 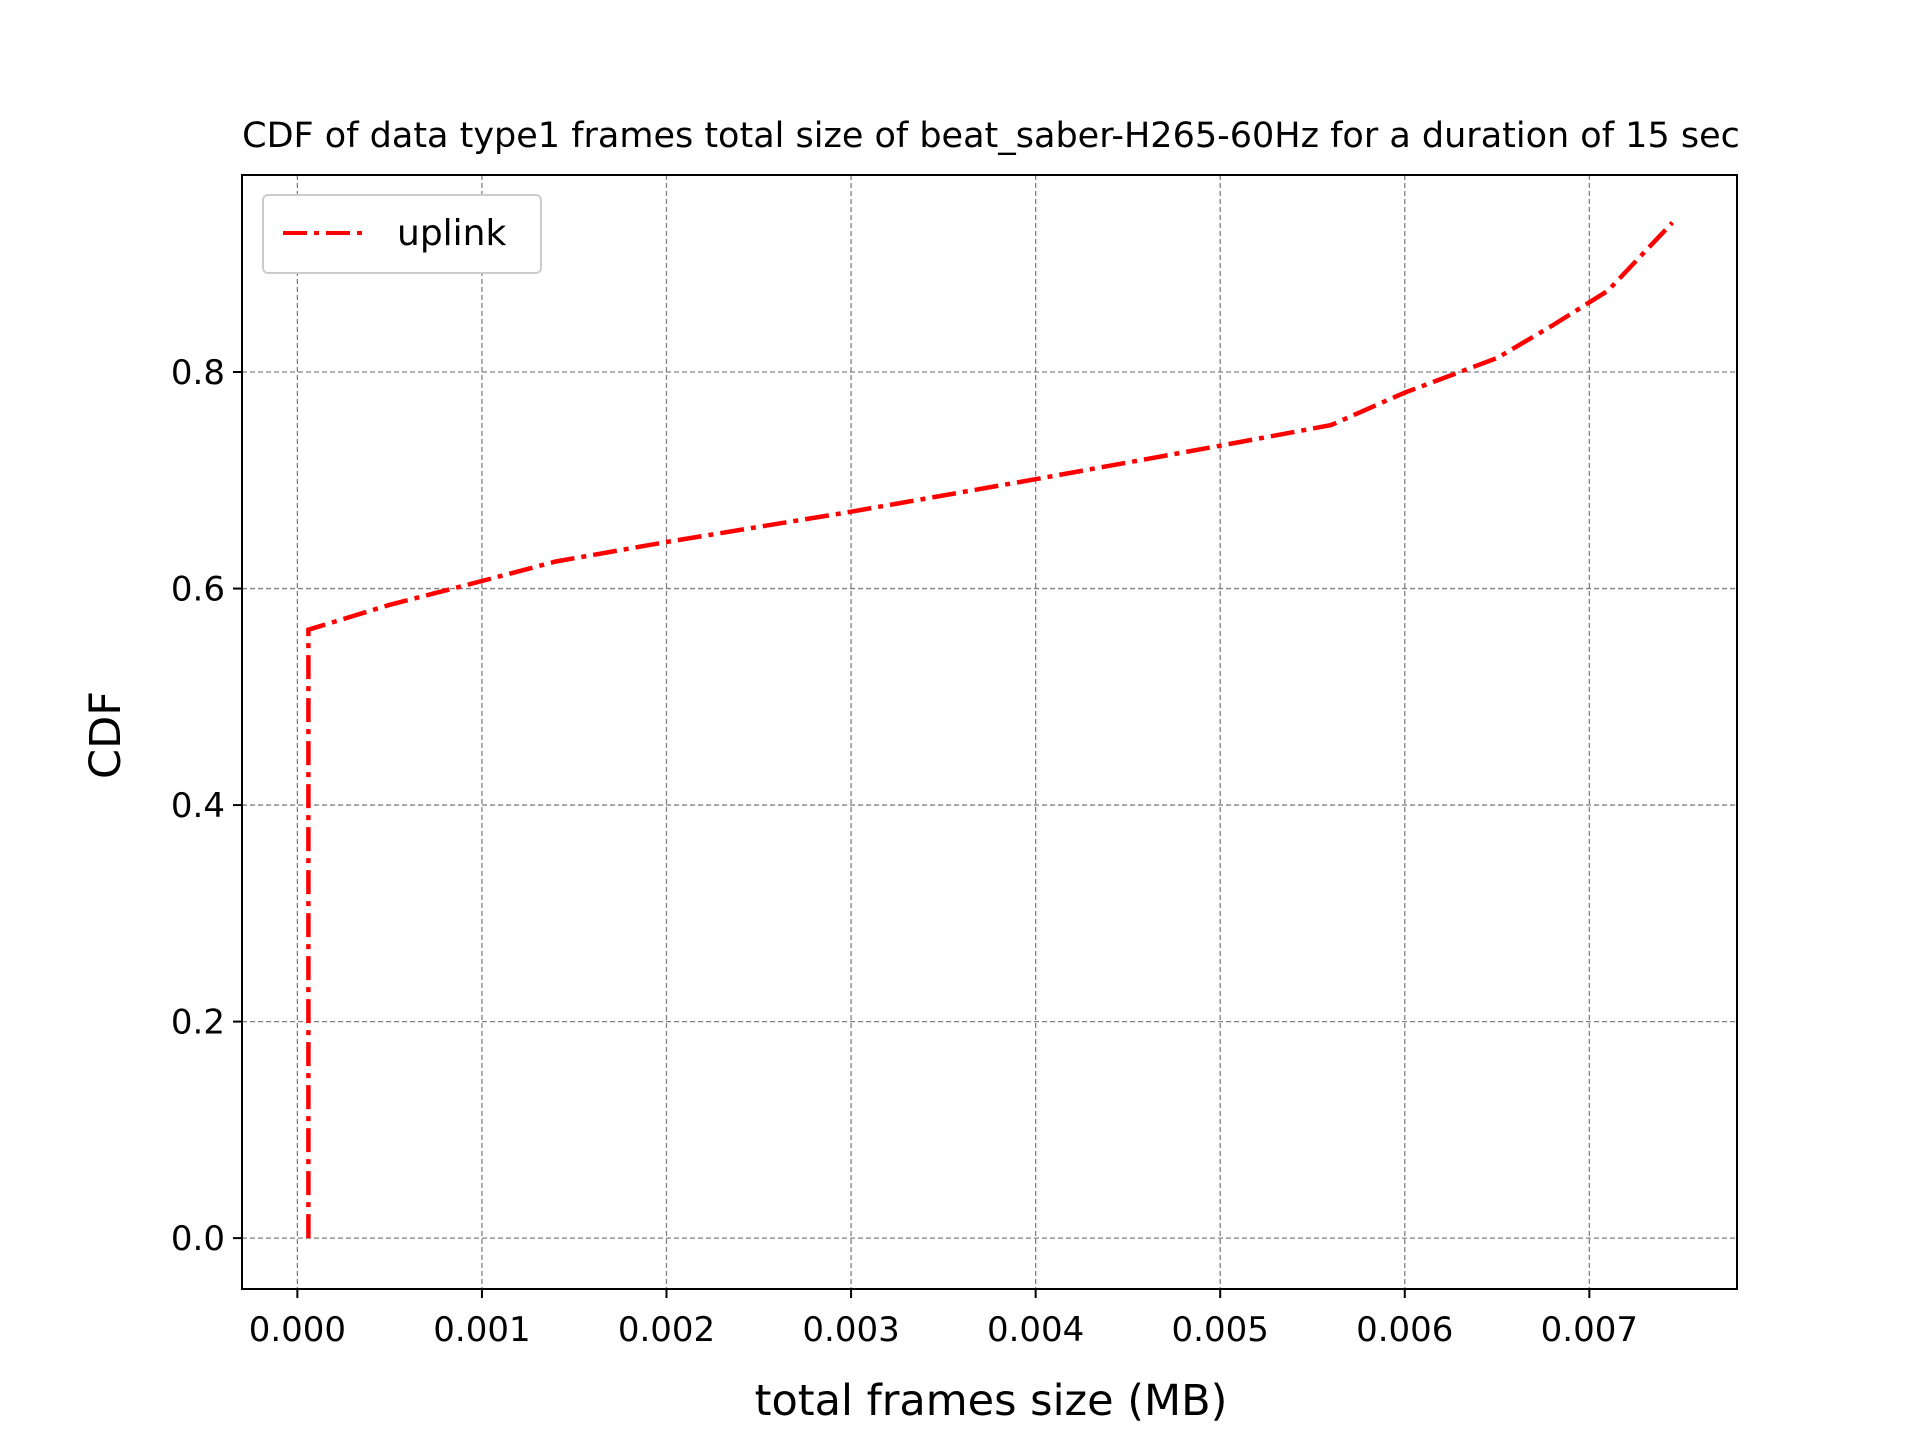 What do you see at coordinates (1404, 1330) in the screenshot?
I see `x-tick-label: 0.006` at bounding box center [1404, 1330].